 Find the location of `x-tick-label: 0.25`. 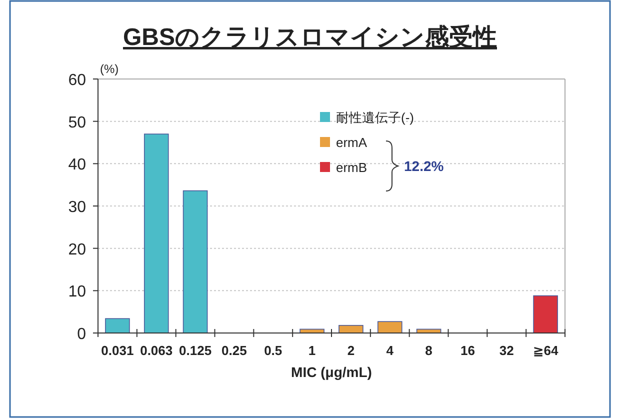

x-tick-label: 0.25 is located at coordinates (234, 350).